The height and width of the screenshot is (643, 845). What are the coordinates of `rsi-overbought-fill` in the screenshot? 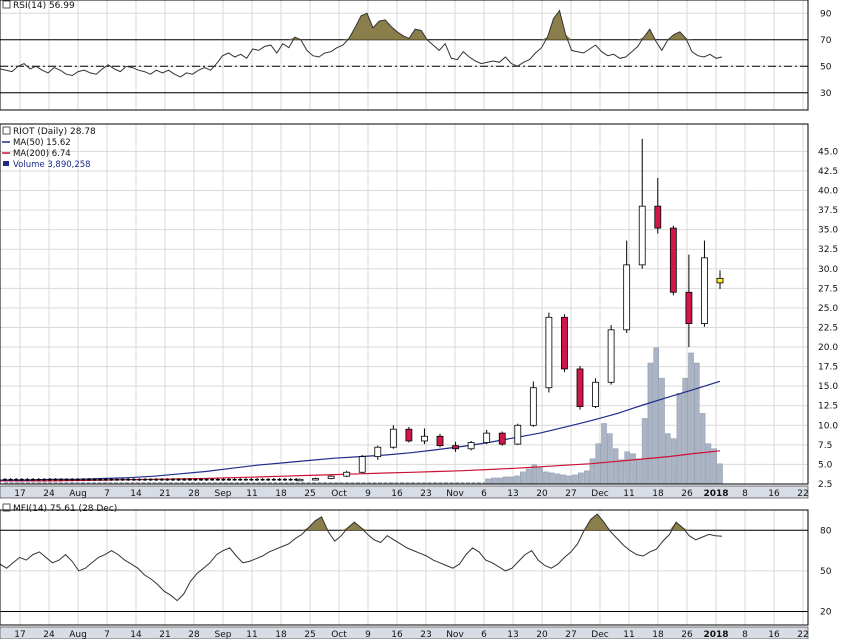 It's located at (294, 38).